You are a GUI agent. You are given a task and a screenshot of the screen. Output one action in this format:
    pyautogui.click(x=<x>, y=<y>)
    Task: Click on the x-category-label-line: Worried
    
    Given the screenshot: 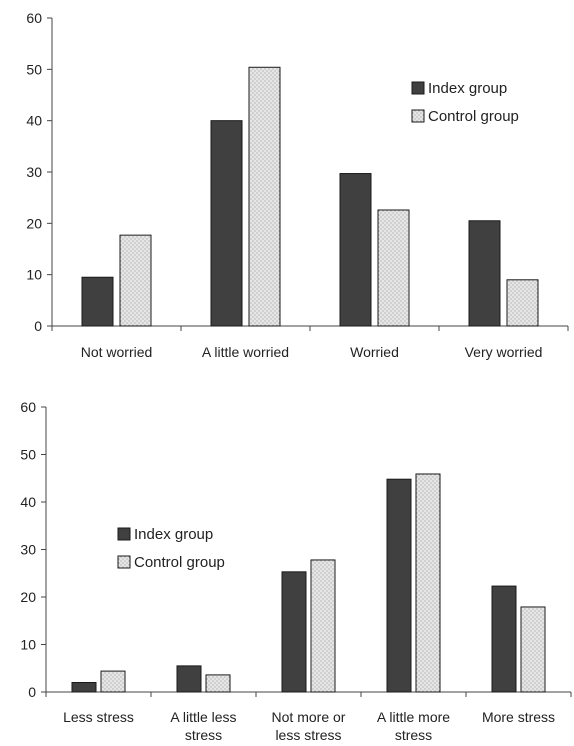 What is the action you would take?
    pyautogui.click(x=374, y=352)
    